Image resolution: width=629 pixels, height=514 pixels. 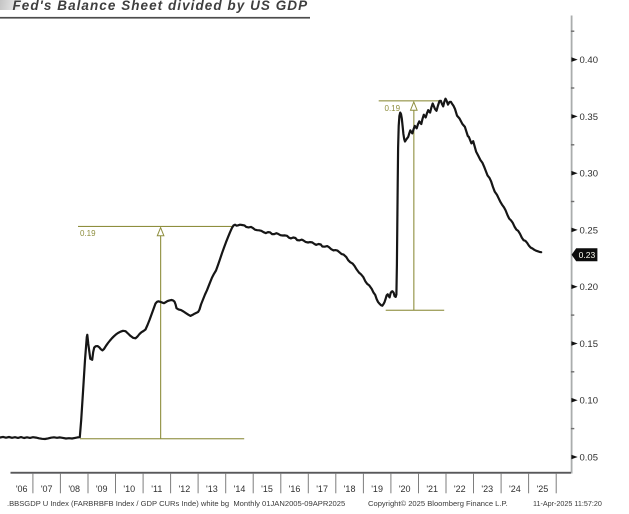 I want to click on svg-text: '21, so click(x=432, y=489).